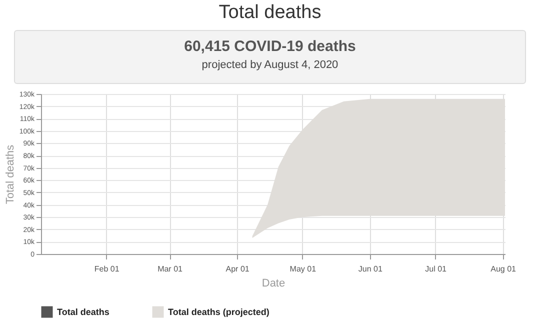  I want to click on x-tick-label: Jul 01, so click(436, 269).